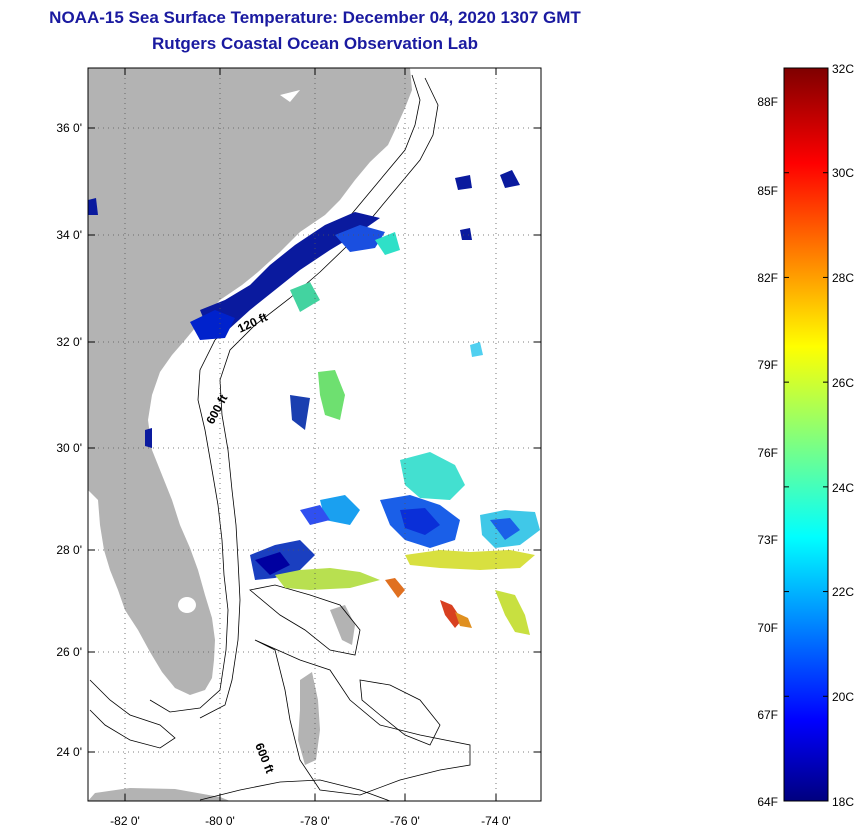 The image size is (865, 832). I want to click on lon-tick-label: -80 0', so click(220, 821).